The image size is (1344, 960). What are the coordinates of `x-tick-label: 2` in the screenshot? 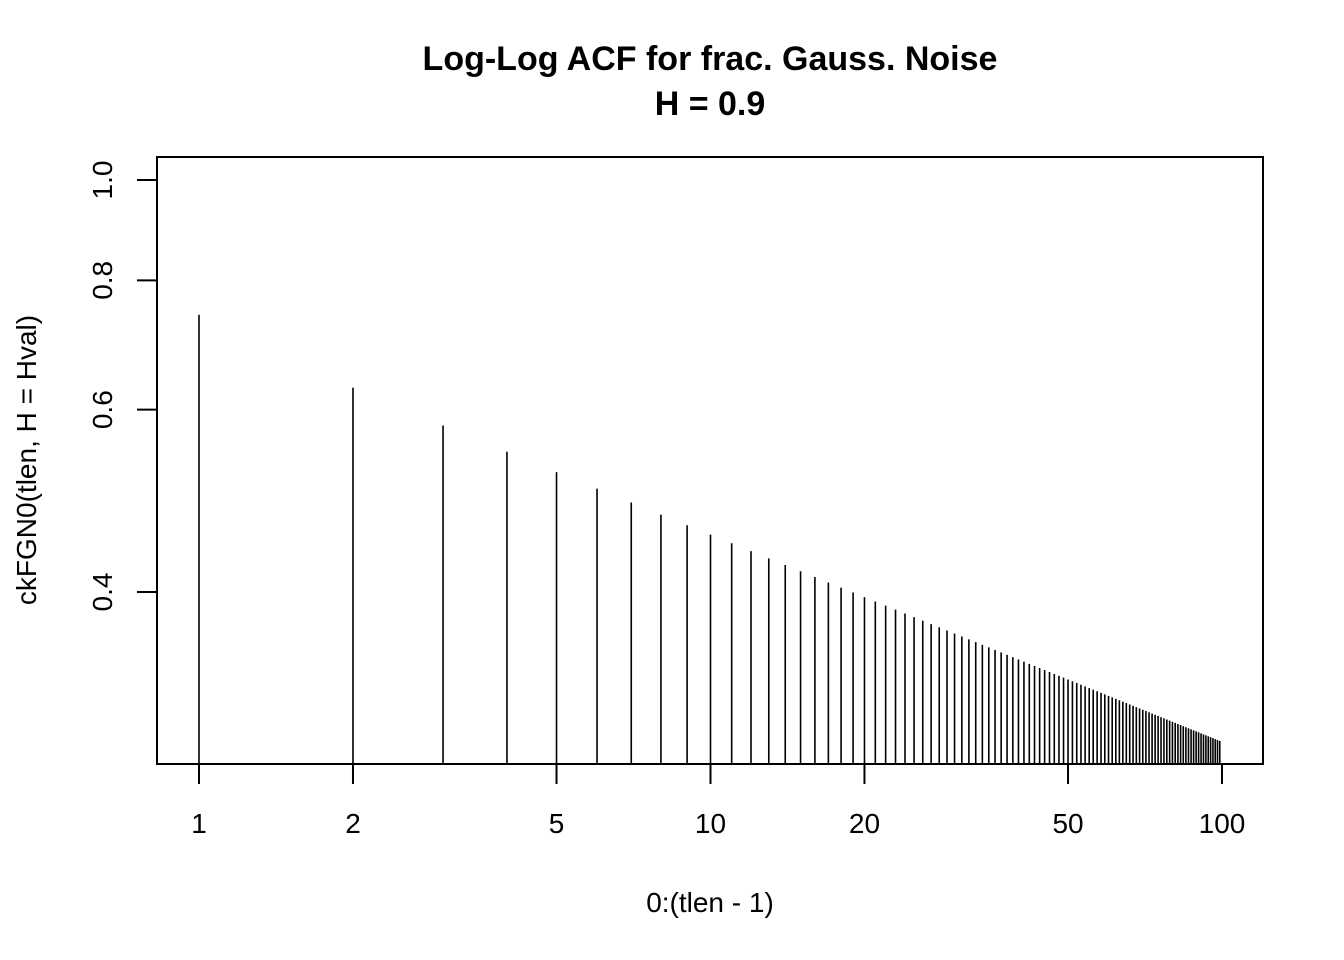 It's located at (353, 823).